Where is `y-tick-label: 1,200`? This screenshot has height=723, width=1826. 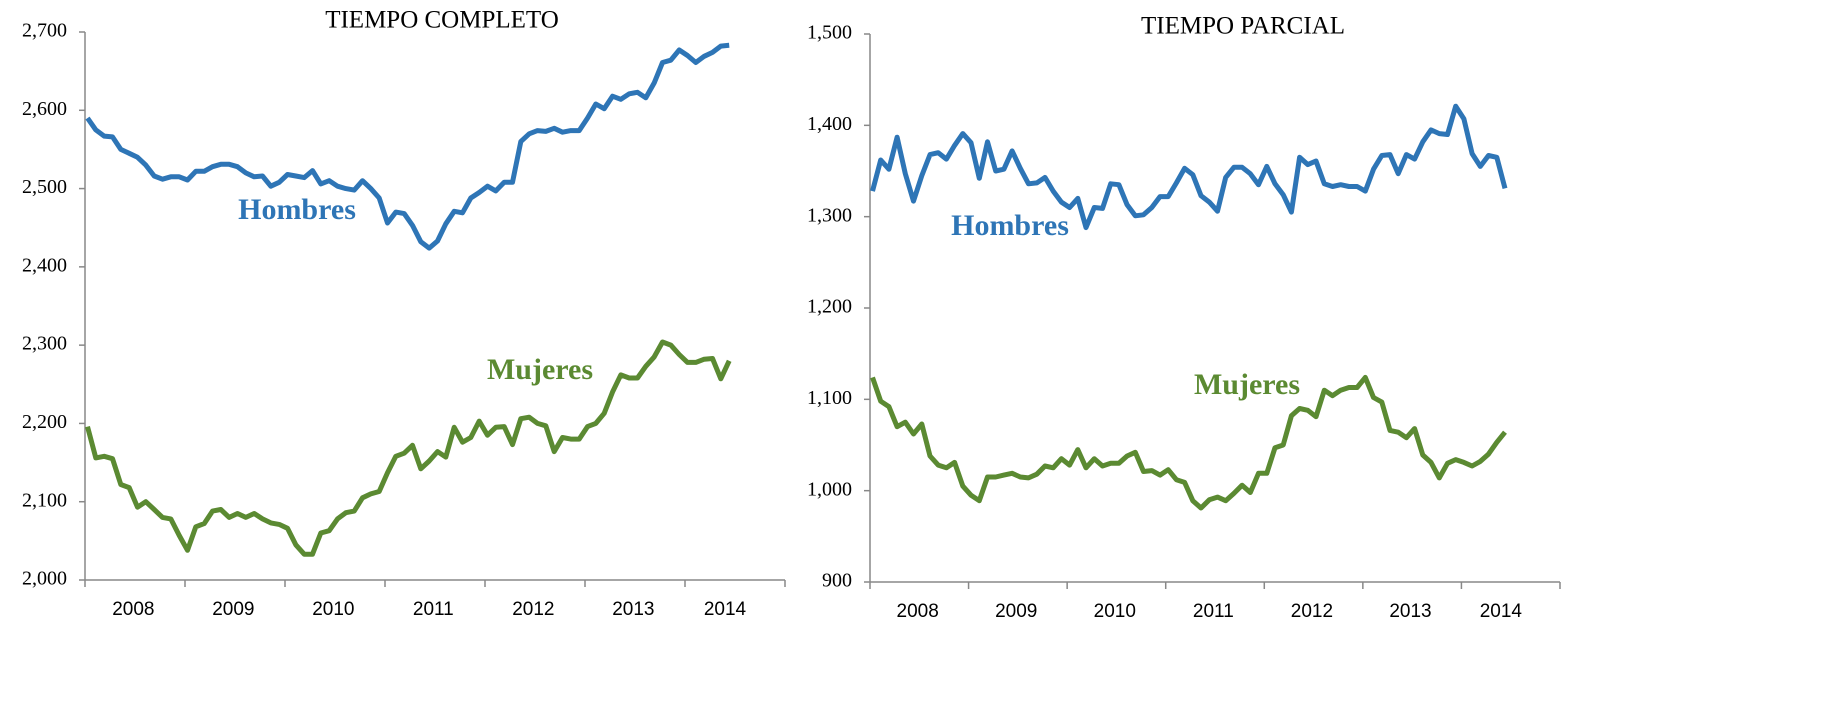 y-tick-label: 1,200 is located at coordinates (829, 307).